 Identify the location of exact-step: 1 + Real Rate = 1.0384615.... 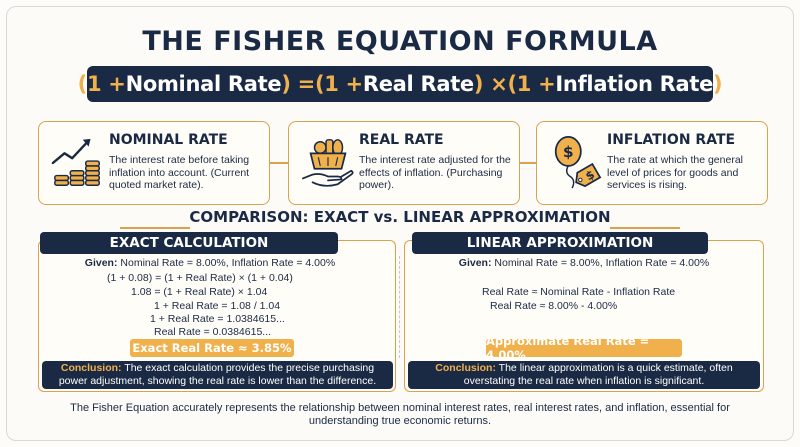
(217, 319).